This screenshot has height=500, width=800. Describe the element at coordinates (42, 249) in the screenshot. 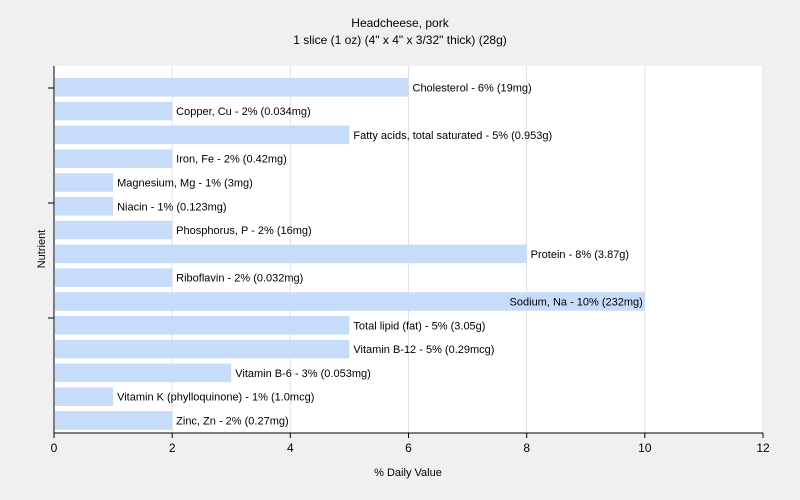

I see `y-axis-label: Nutrient` at that location.